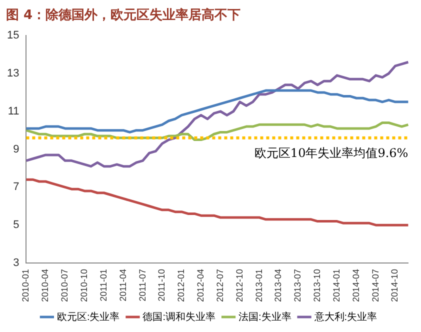 The height and width of the screenshot is (332, 421). I want to click on y-tick-label: 15, so click(13, 36).